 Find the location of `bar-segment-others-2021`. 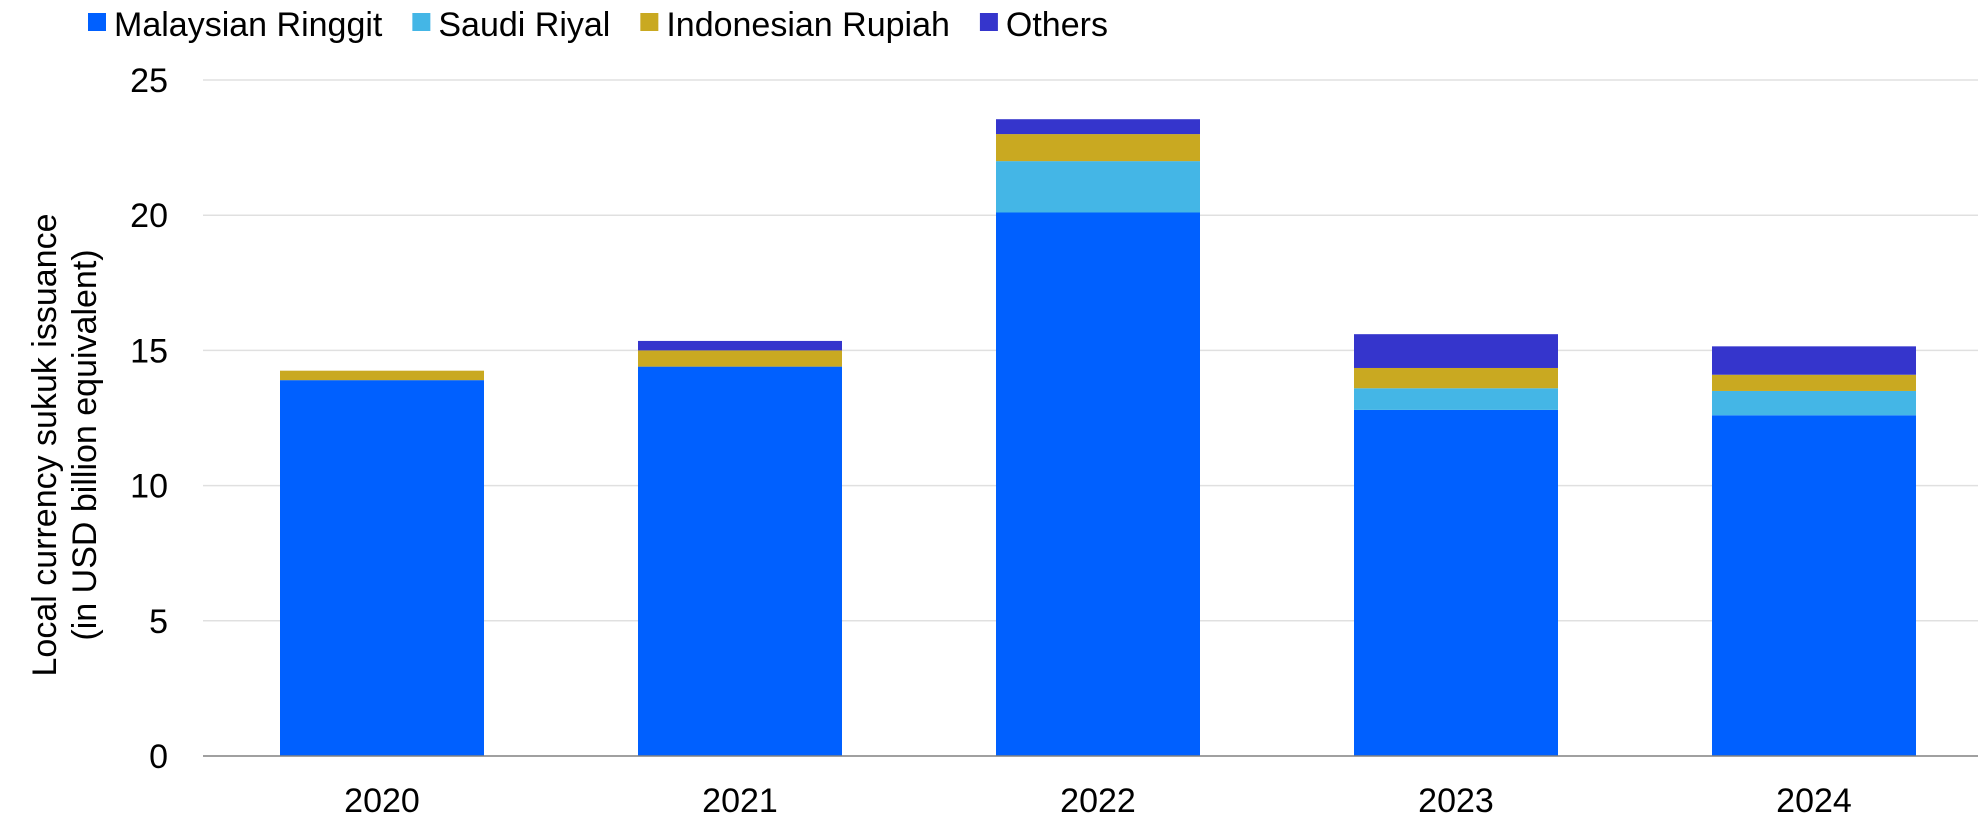

bar-segment-others-2021 is located at coordinates (740, 345).